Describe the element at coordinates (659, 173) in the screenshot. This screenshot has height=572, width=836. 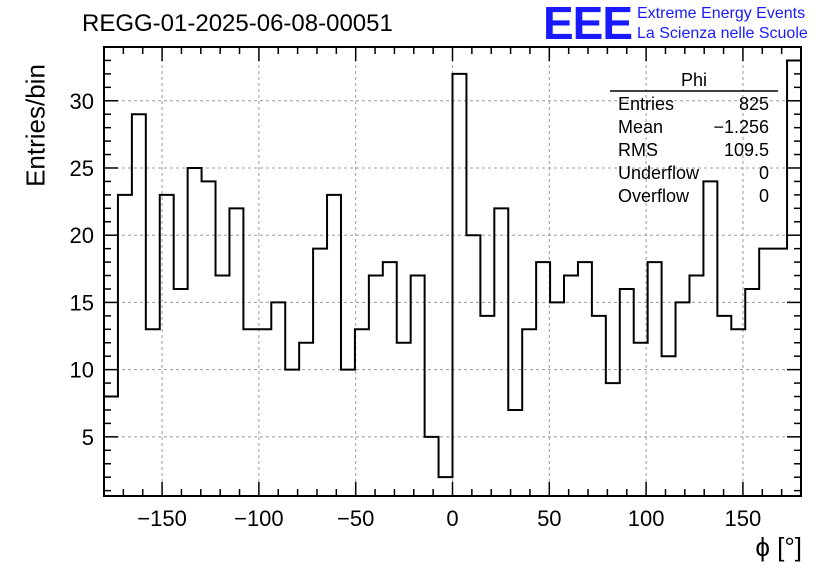
I see `stats-label: Underflow` at that location.